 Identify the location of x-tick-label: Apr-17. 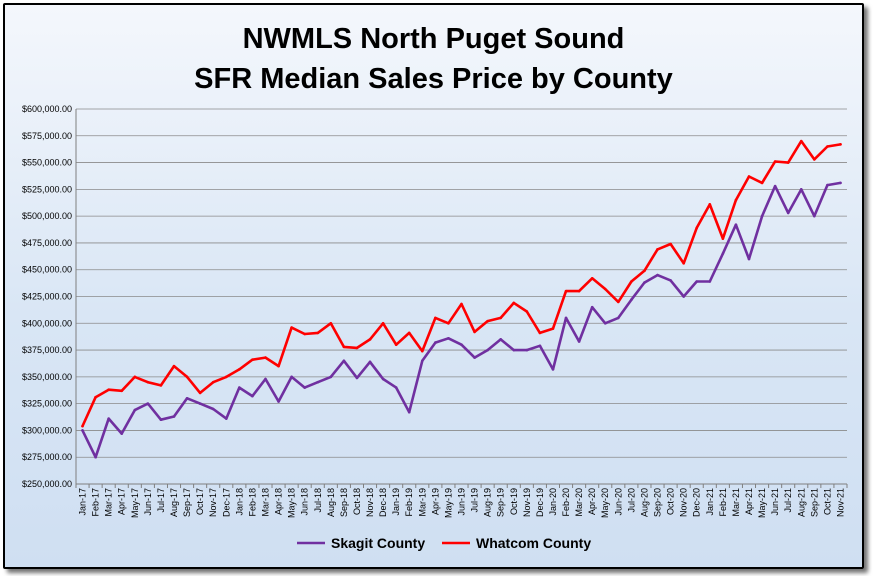
(122, 501).